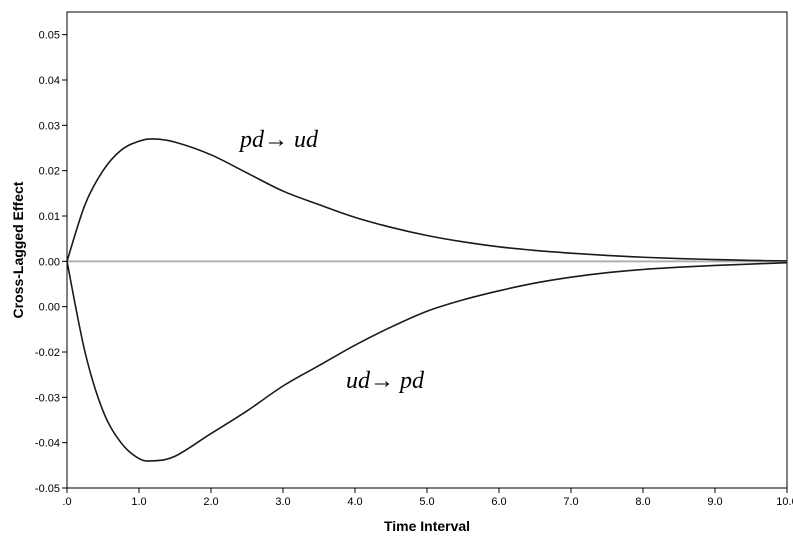 This screenshot has width=793, height=537. What do you see at coordinates (714, 502) in the screenshot?
I see `x-tick-label: 9.0` at bounding box center [714, 502].